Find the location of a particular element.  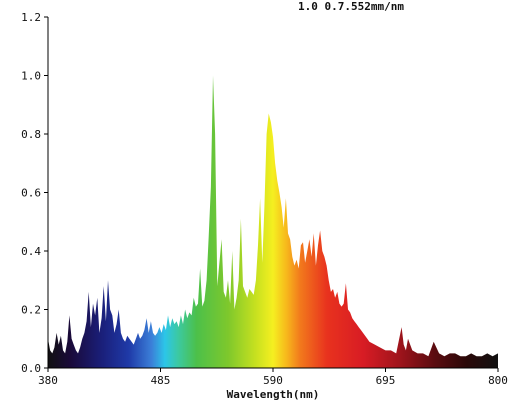

x-axis-title: Wavelength(nm) is located at coordinates (273, 394).